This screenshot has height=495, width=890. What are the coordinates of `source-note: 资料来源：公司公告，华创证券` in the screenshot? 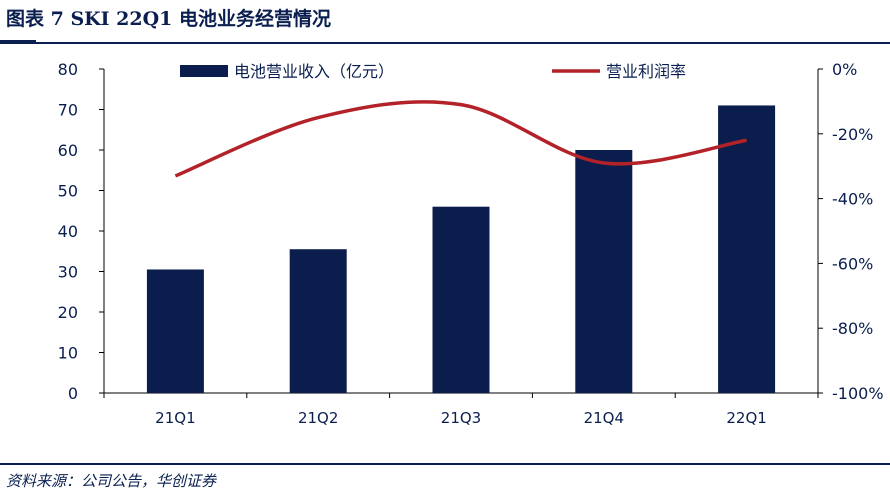 It's located at (111, 481).